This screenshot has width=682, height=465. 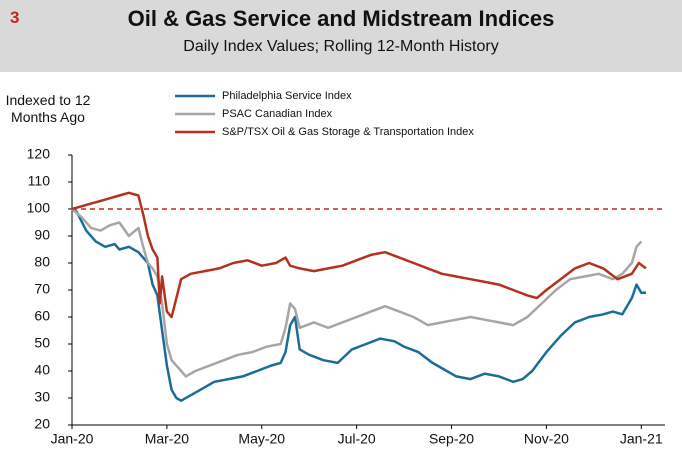 What do you see at coordinates (48, 108) in the screenshot?
I see `y-axis-label: Indexed to 12 Months Ago` at bounding box center [48, 108].